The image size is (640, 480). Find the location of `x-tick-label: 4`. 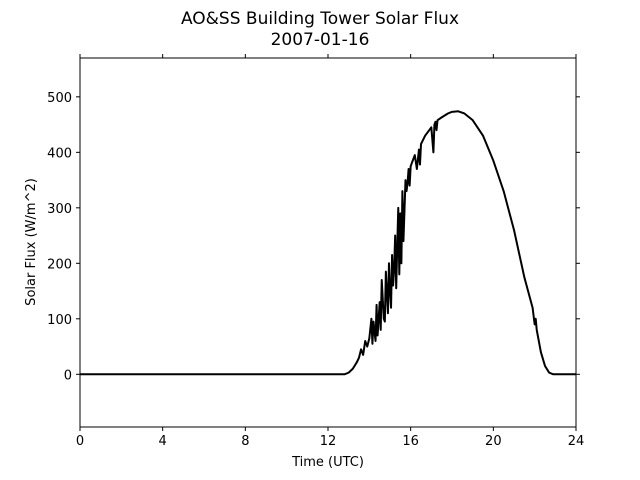

x-tick-label: 4 is located at coordinates (163, 441).